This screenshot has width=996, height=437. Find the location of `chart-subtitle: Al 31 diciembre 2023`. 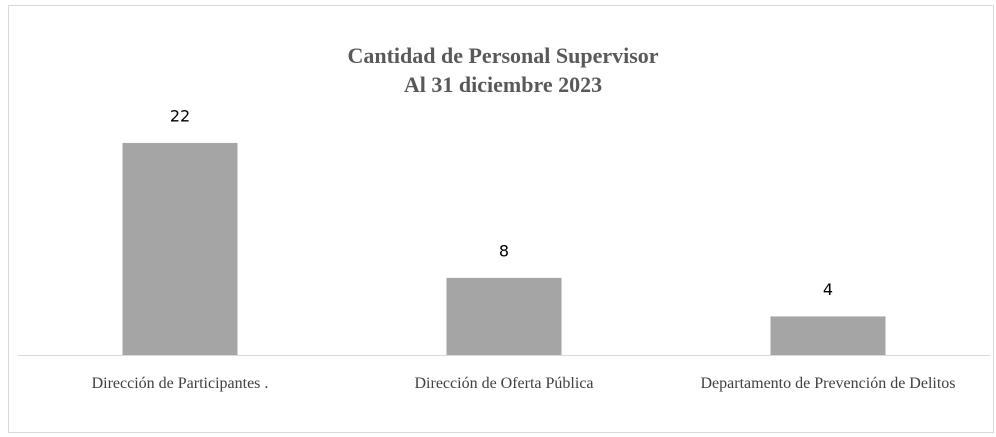

chart-subtitle: Al 31 diciembre 2023 is located at coordinates (503, 84).